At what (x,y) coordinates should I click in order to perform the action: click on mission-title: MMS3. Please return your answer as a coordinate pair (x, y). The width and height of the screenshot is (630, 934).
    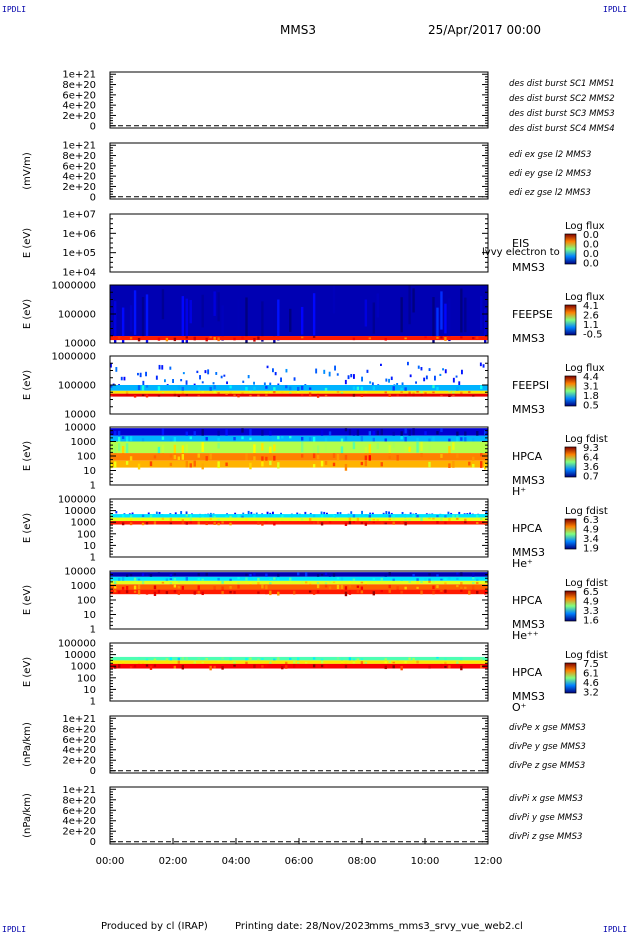
    Looking at the image, I should click on (298, 30).